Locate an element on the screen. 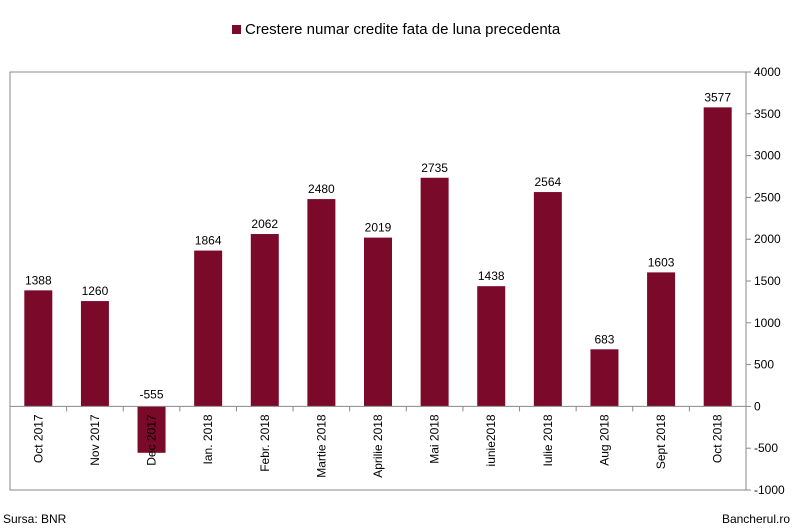 The width and height of the screenshot is (795, 532). x-tick-label: Iulie 2018 is located at coordinates (548, 440).